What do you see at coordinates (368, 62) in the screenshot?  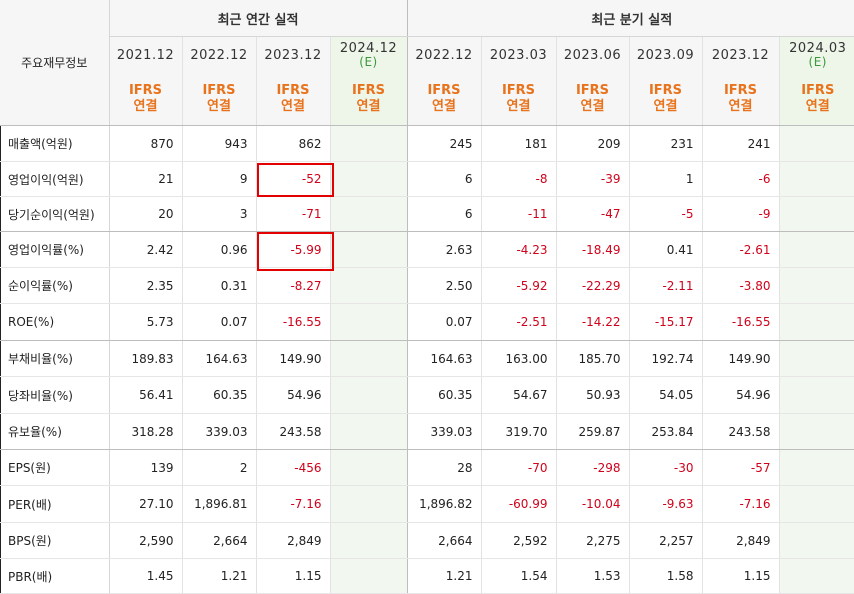 I see `estimate-mark: (E)` at bounding box center [368, 62].